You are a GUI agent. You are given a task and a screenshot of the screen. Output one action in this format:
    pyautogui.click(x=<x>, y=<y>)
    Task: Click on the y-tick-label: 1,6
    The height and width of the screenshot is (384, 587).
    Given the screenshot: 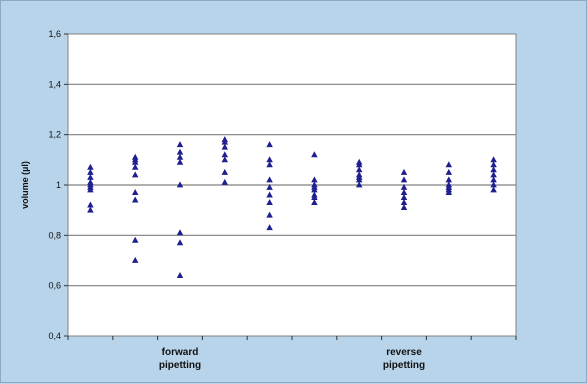 What is the action you would take?
    pyautogui.click(x=54, y=34)
    